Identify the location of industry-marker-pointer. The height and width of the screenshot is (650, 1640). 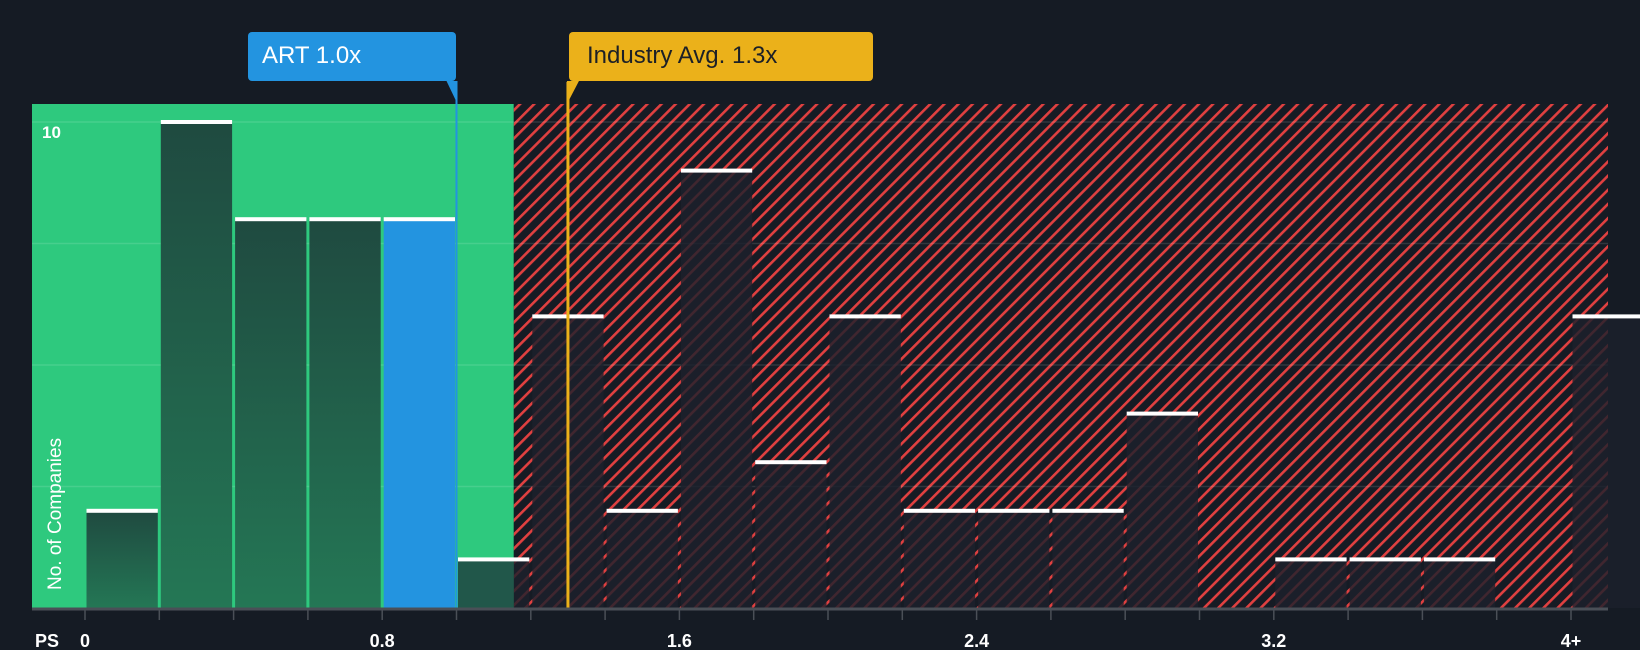
(572, 92).